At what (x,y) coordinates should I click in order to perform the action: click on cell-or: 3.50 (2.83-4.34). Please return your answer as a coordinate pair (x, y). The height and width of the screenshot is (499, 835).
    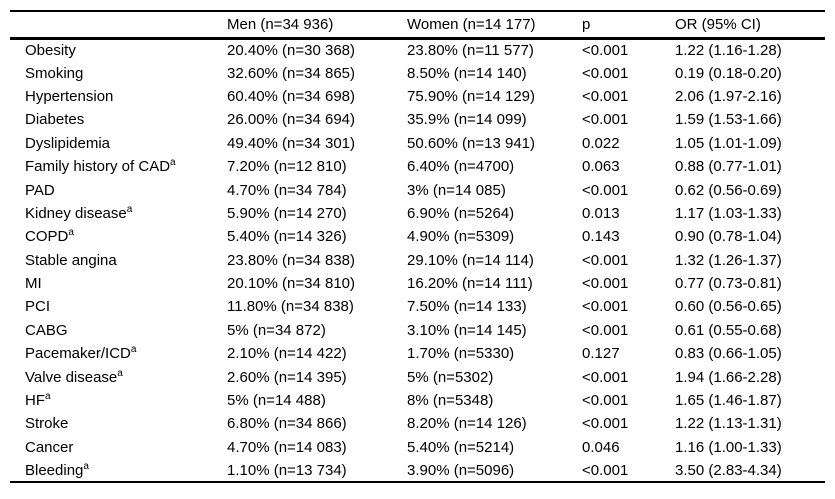
    Looking at the image, I should click on (728, 470).